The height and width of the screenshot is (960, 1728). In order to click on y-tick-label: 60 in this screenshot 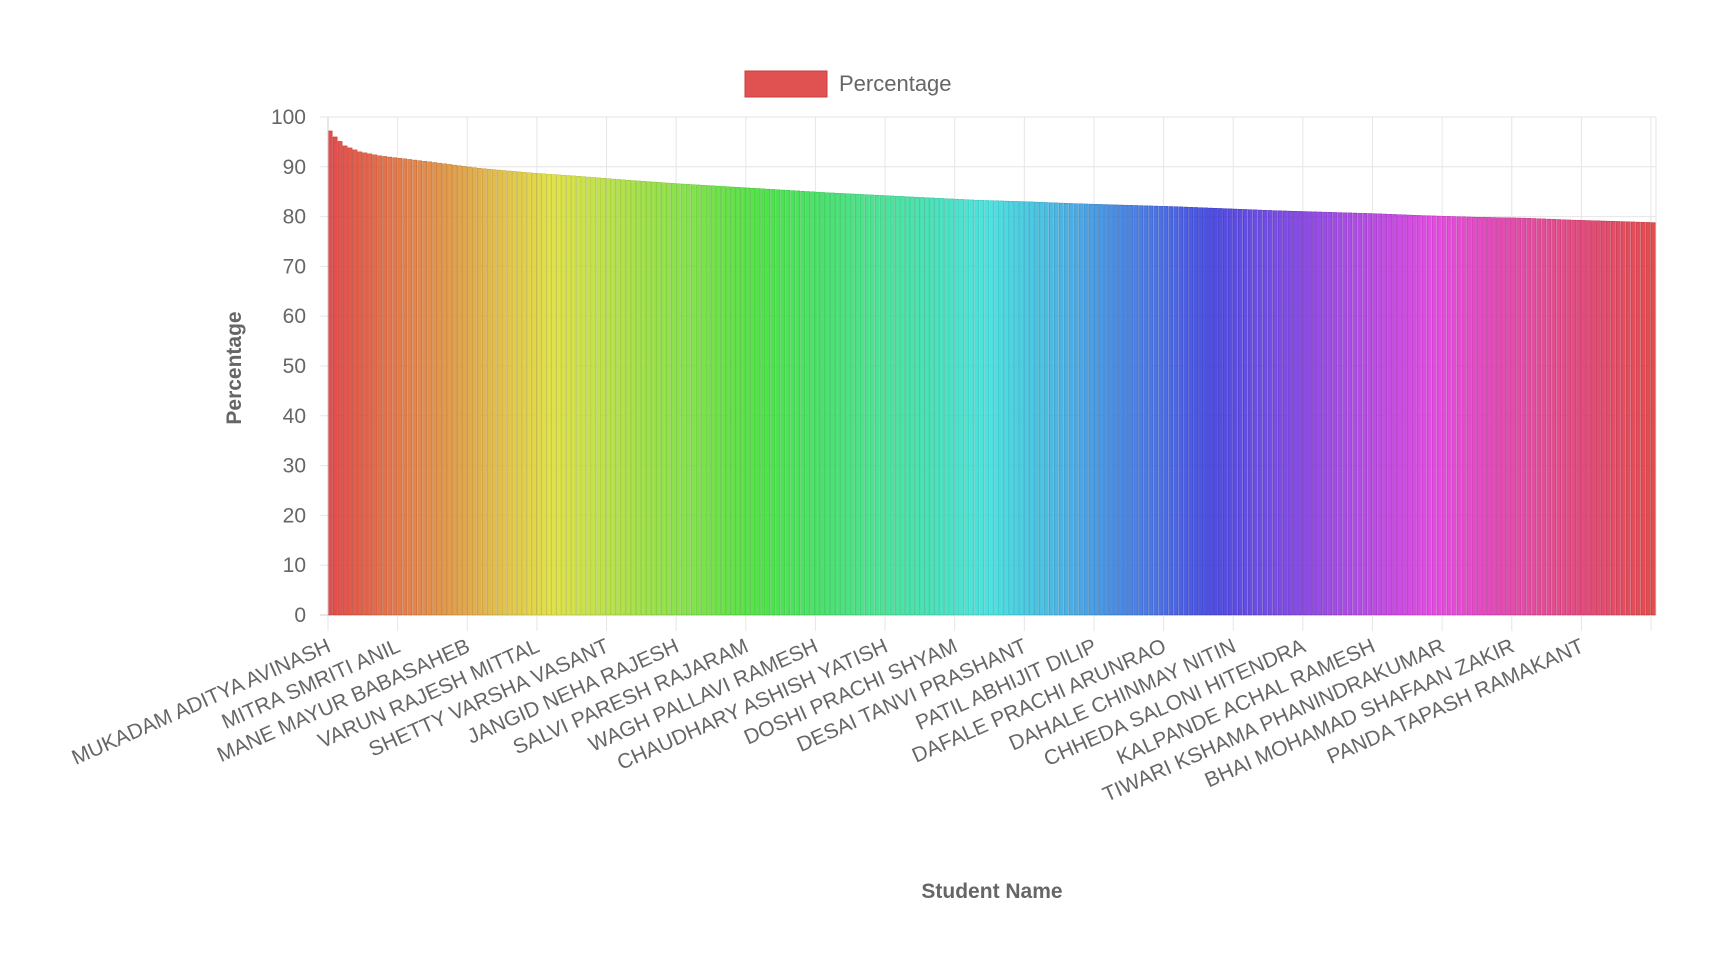, I will do `click(294, 316)`.